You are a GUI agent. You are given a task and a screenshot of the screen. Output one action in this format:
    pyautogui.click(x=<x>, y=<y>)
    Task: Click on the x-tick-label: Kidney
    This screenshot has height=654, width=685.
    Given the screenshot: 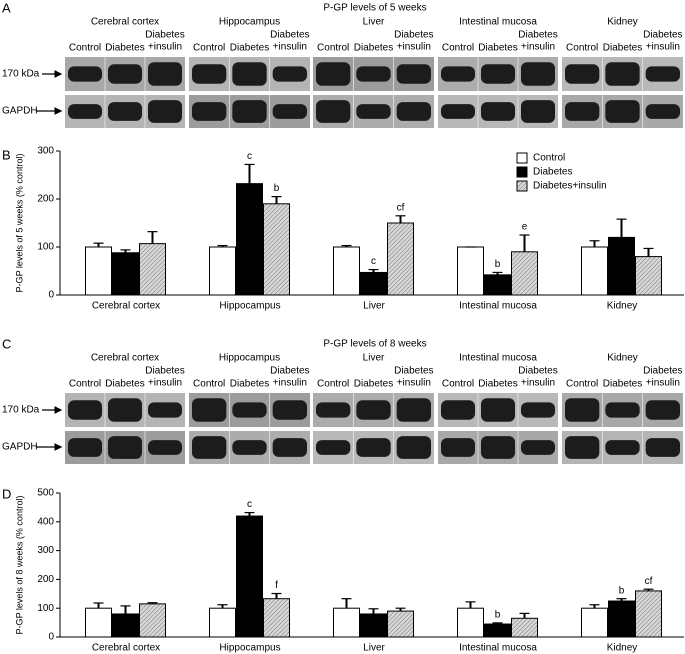 What is the action you would take?
    pyautogui.click(x=622, y=306)
    